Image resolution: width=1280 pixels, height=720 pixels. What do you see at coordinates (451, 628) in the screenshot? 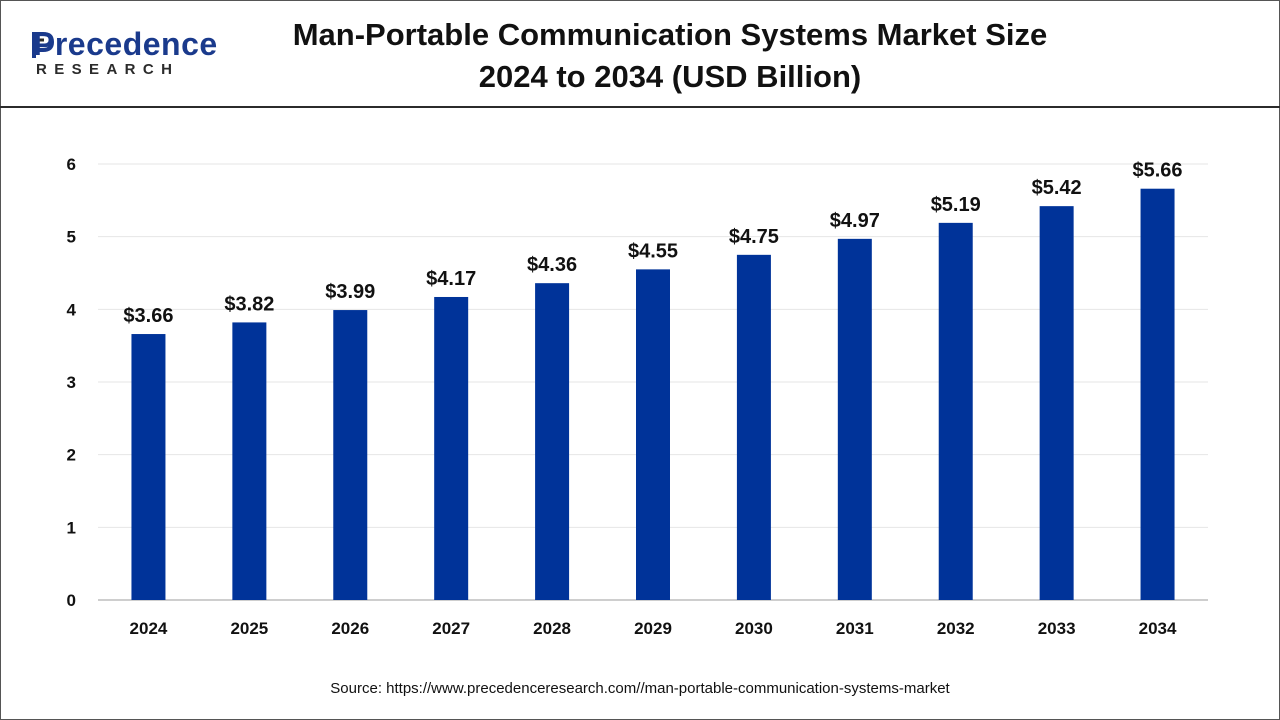
I see `x-tick-label: 2027` at bounding box center [451, 628].